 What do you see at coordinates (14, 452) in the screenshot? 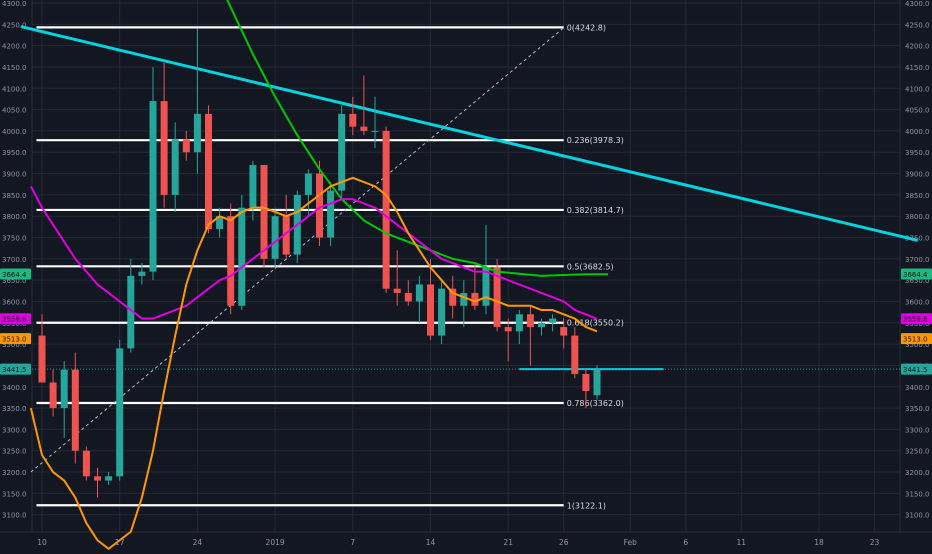
I see `y-tick-label-left: 3250.0` at bounding box center [14, 452].